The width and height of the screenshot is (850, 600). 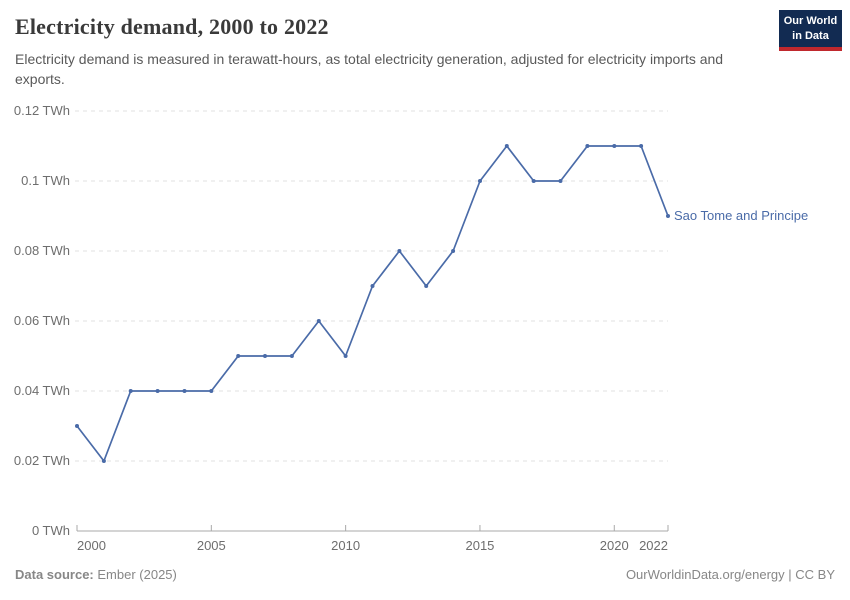 What do you see at coordinates (345, 545) in the screenshot?
I see `x-axis-label: 2010` at bounding box center [345, 545].